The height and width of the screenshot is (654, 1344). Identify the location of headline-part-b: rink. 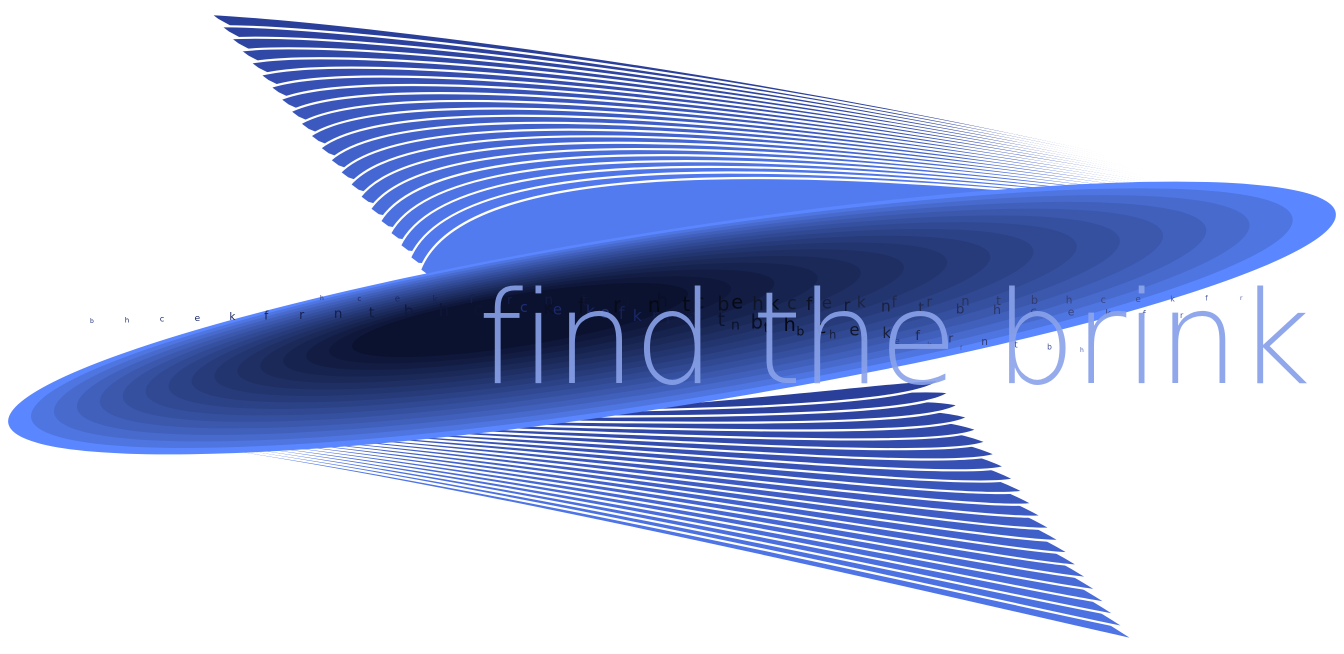
(1191, 339).